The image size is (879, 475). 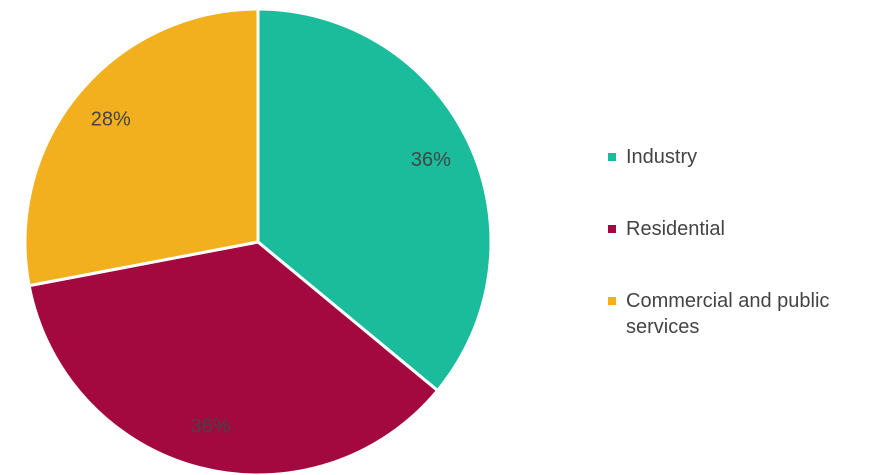 What do you see at coordinates (111, 119) in the screenshot?
I see `data-label: 28%` at bounding box center [111, 119].